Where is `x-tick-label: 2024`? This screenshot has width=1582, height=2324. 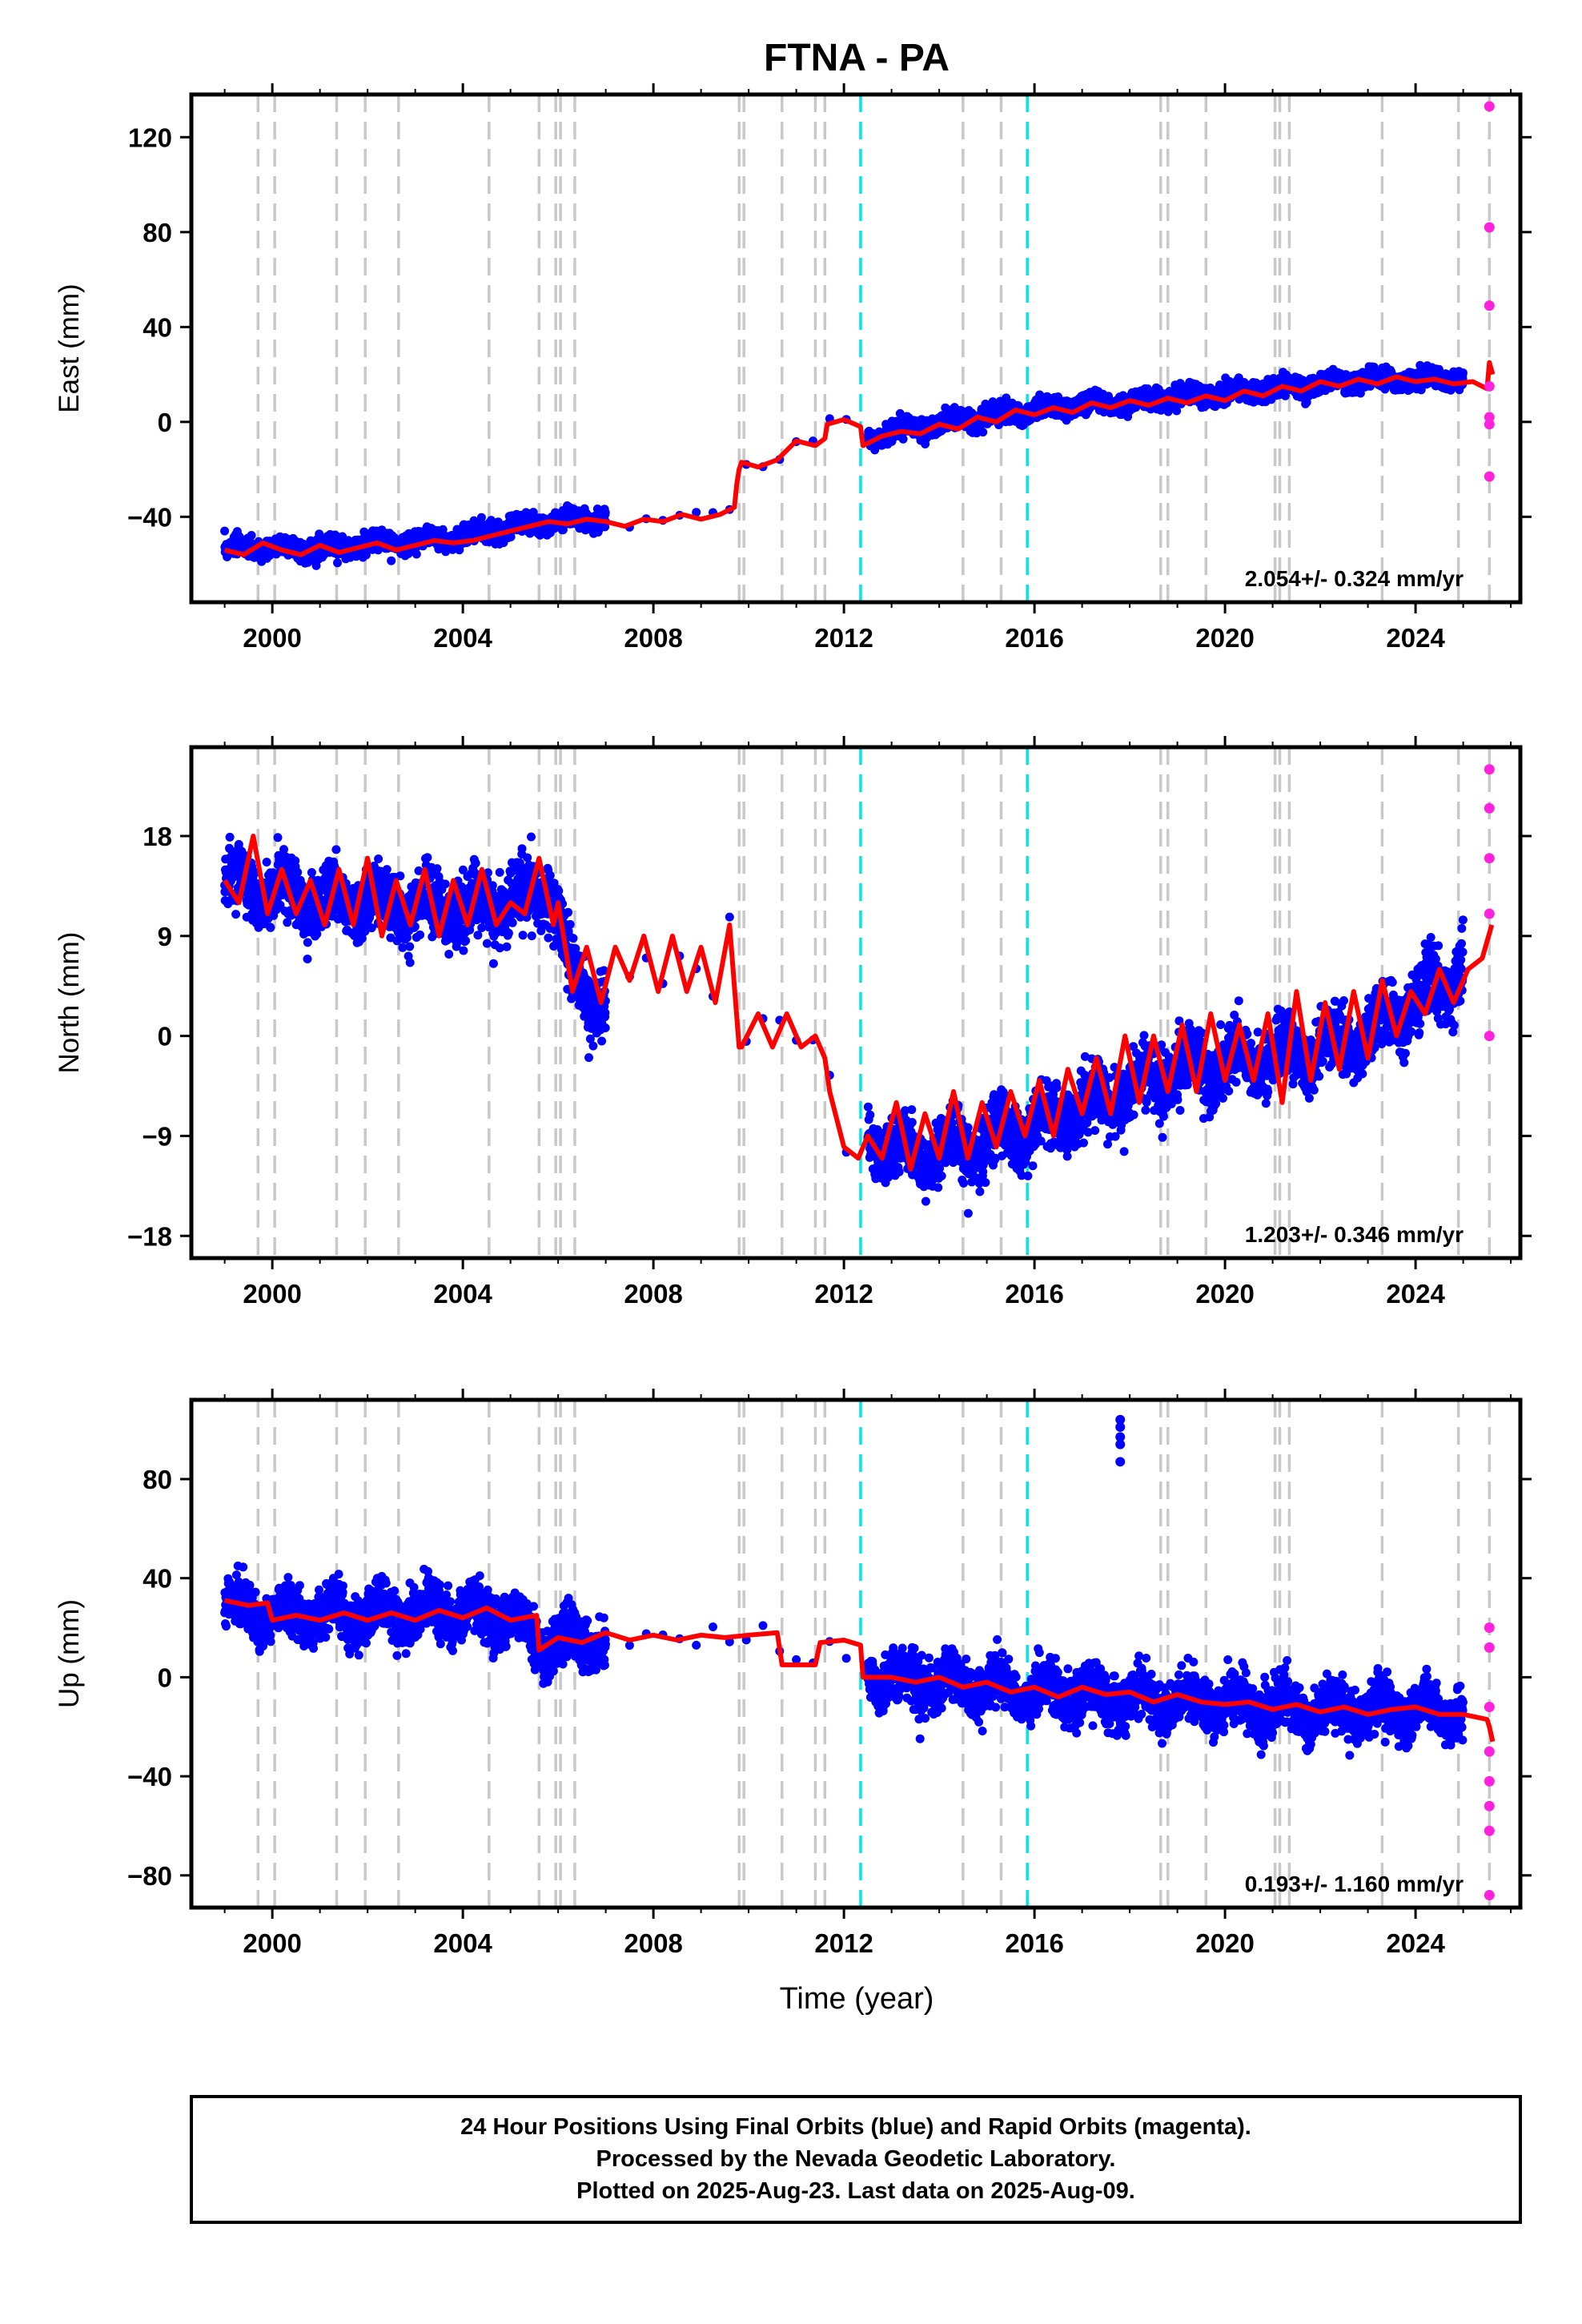 x-tick-label: 2024 is located at coordinates (1415, 638).